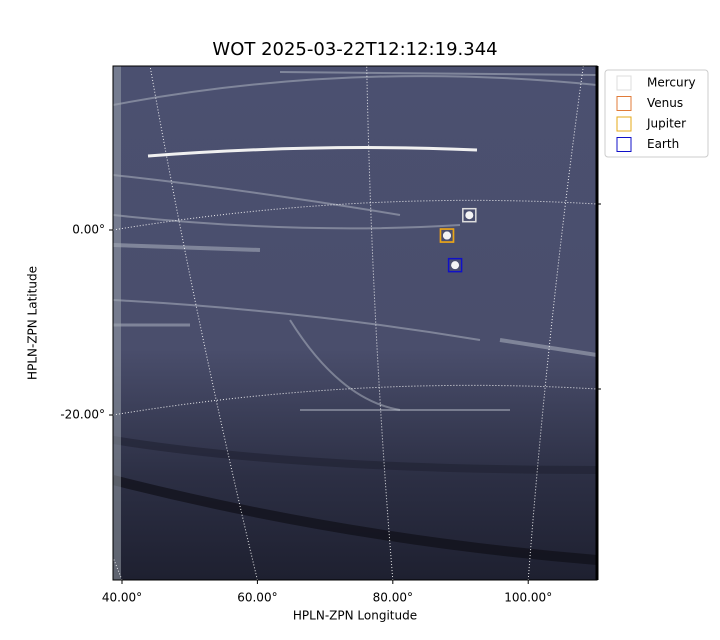 The image size is (720, 640). Describe the element at coordinates (671, 83) in the screenshot. I see `legend-label: Mercury` at that location.